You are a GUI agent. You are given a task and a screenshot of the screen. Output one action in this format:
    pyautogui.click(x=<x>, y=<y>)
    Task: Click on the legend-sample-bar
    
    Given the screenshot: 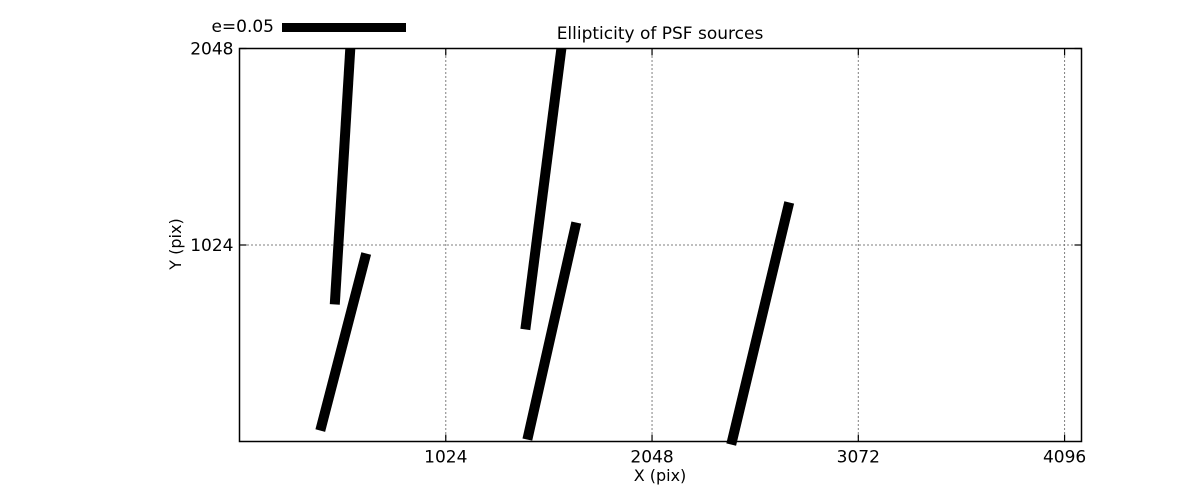 What is the action you would take?
    pyautogui.click(x=344, y=27)
    